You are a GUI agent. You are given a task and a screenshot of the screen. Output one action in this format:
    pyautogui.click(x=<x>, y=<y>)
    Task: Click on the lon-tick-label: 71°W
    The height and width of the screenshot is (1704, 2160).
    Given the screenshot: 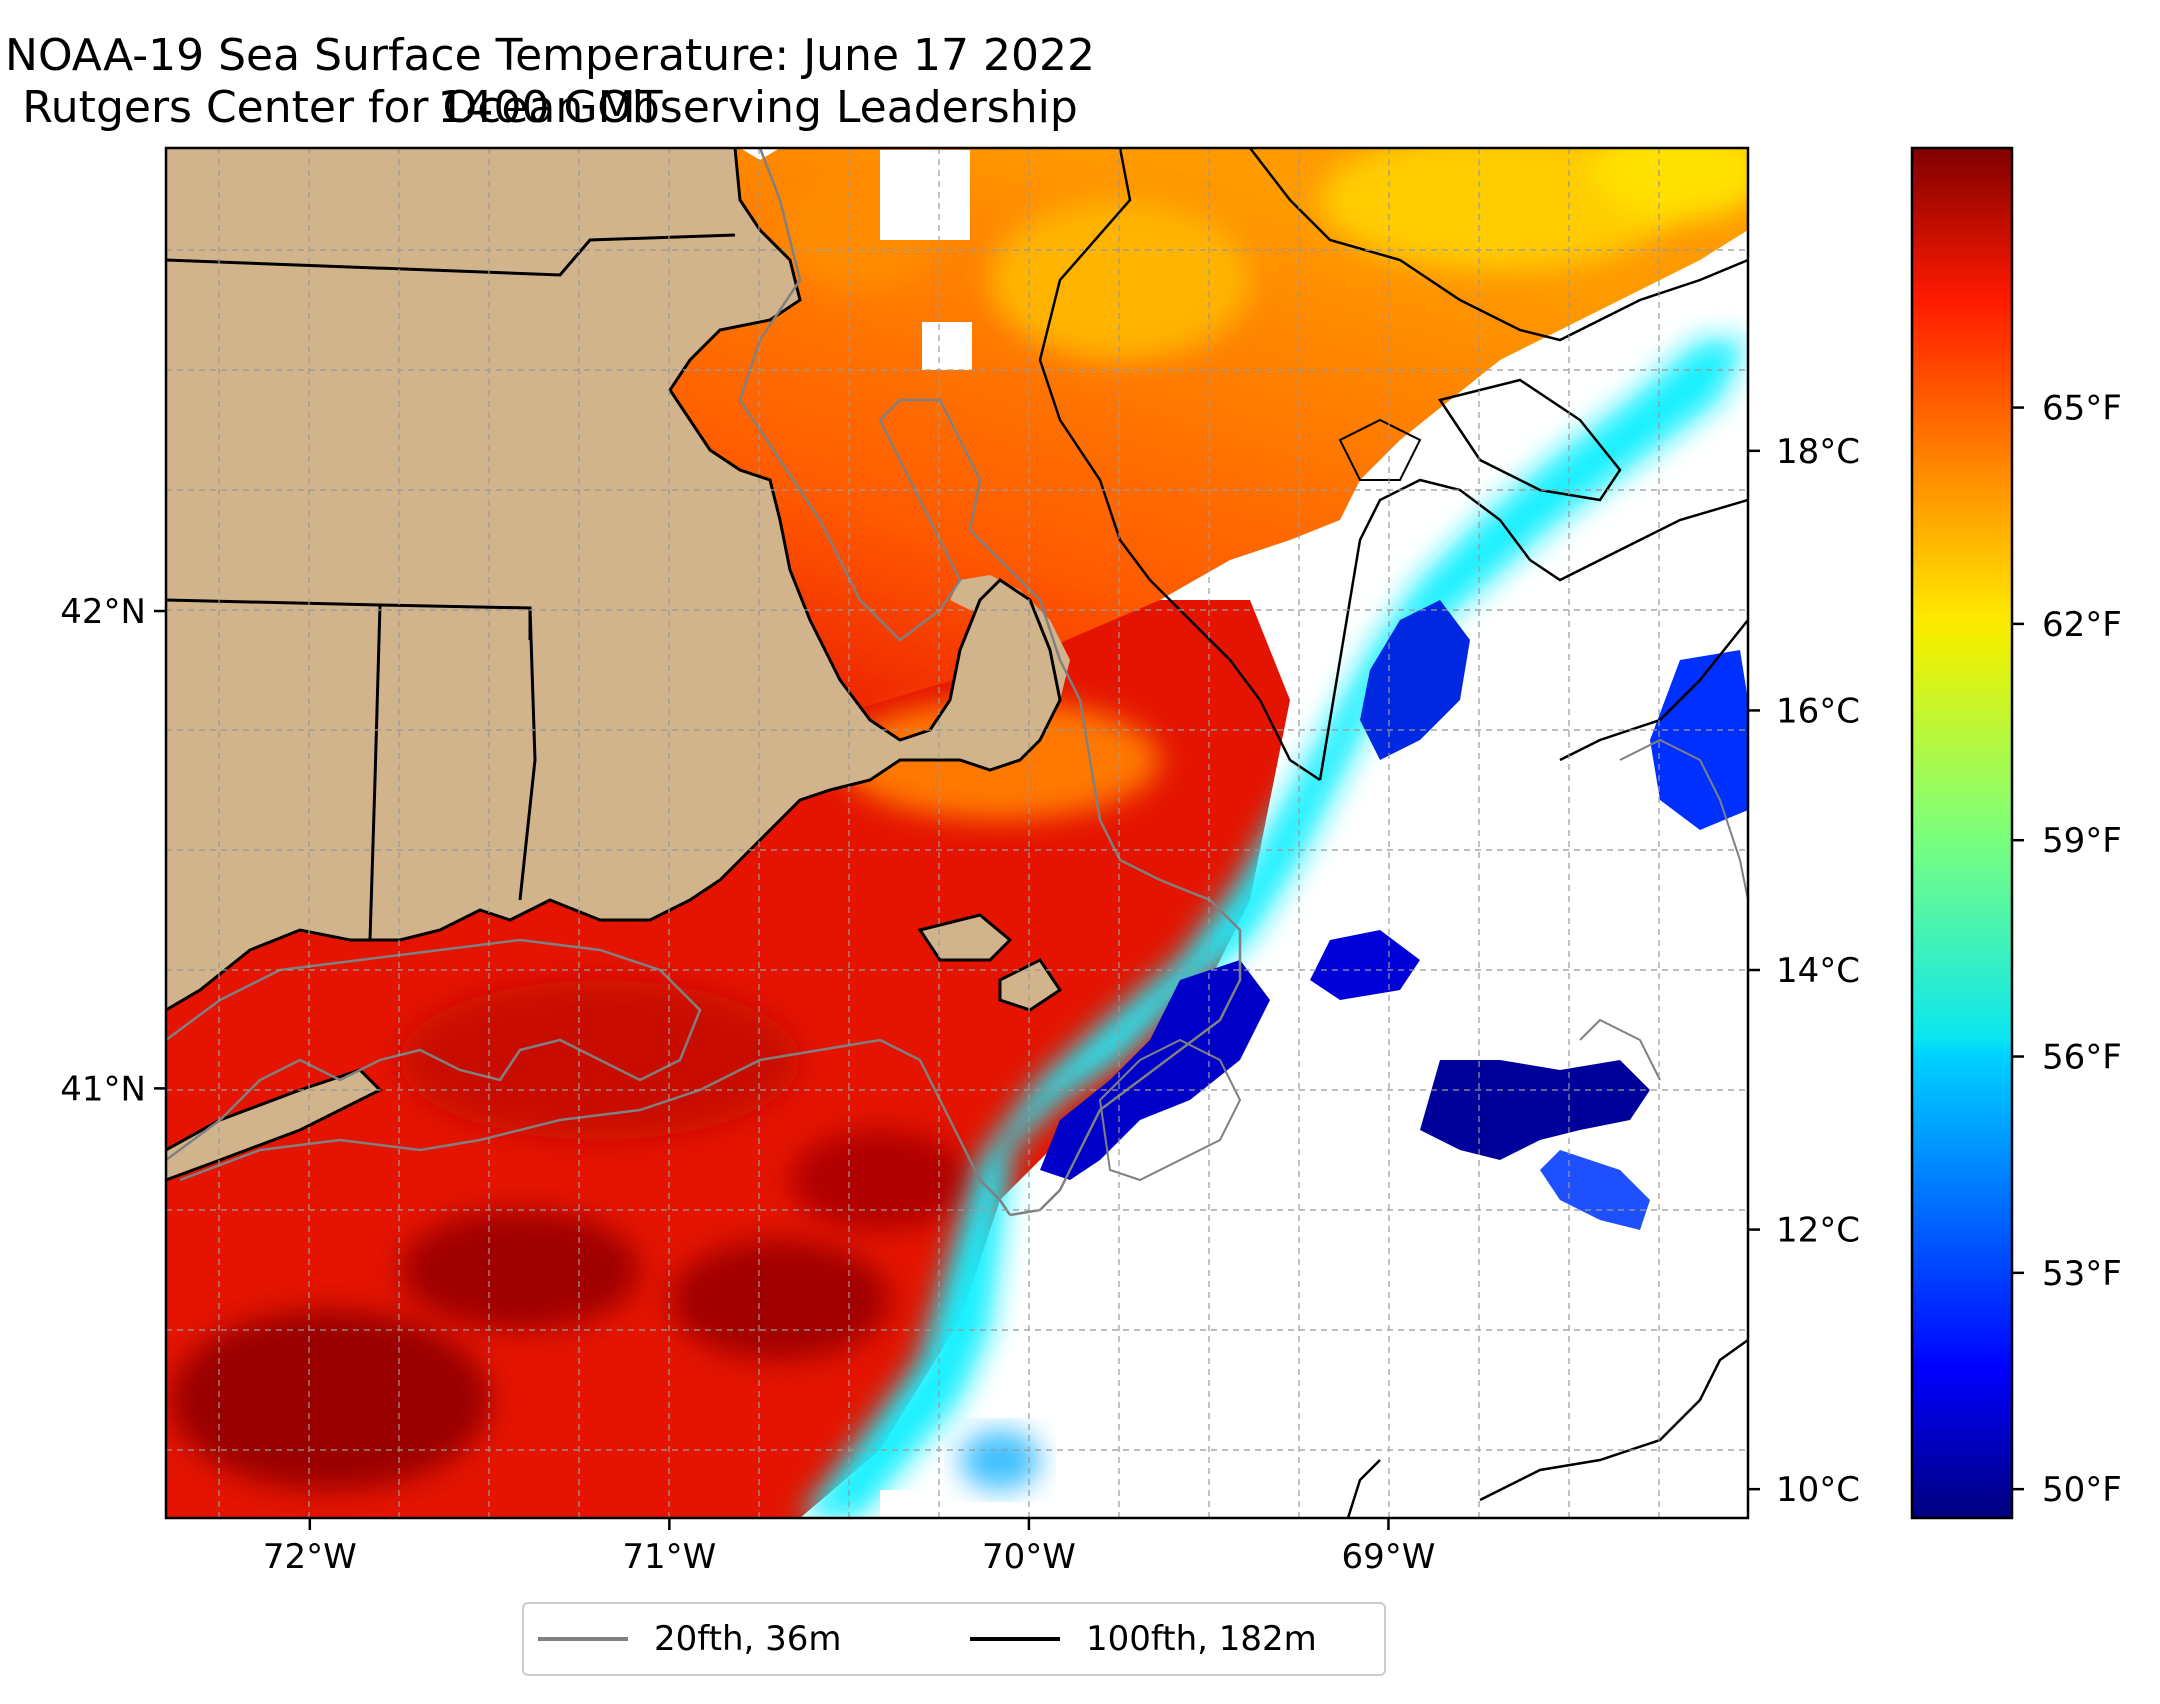 What is the action you would take?
    pyautogui.click(x=669, y=1557)
    